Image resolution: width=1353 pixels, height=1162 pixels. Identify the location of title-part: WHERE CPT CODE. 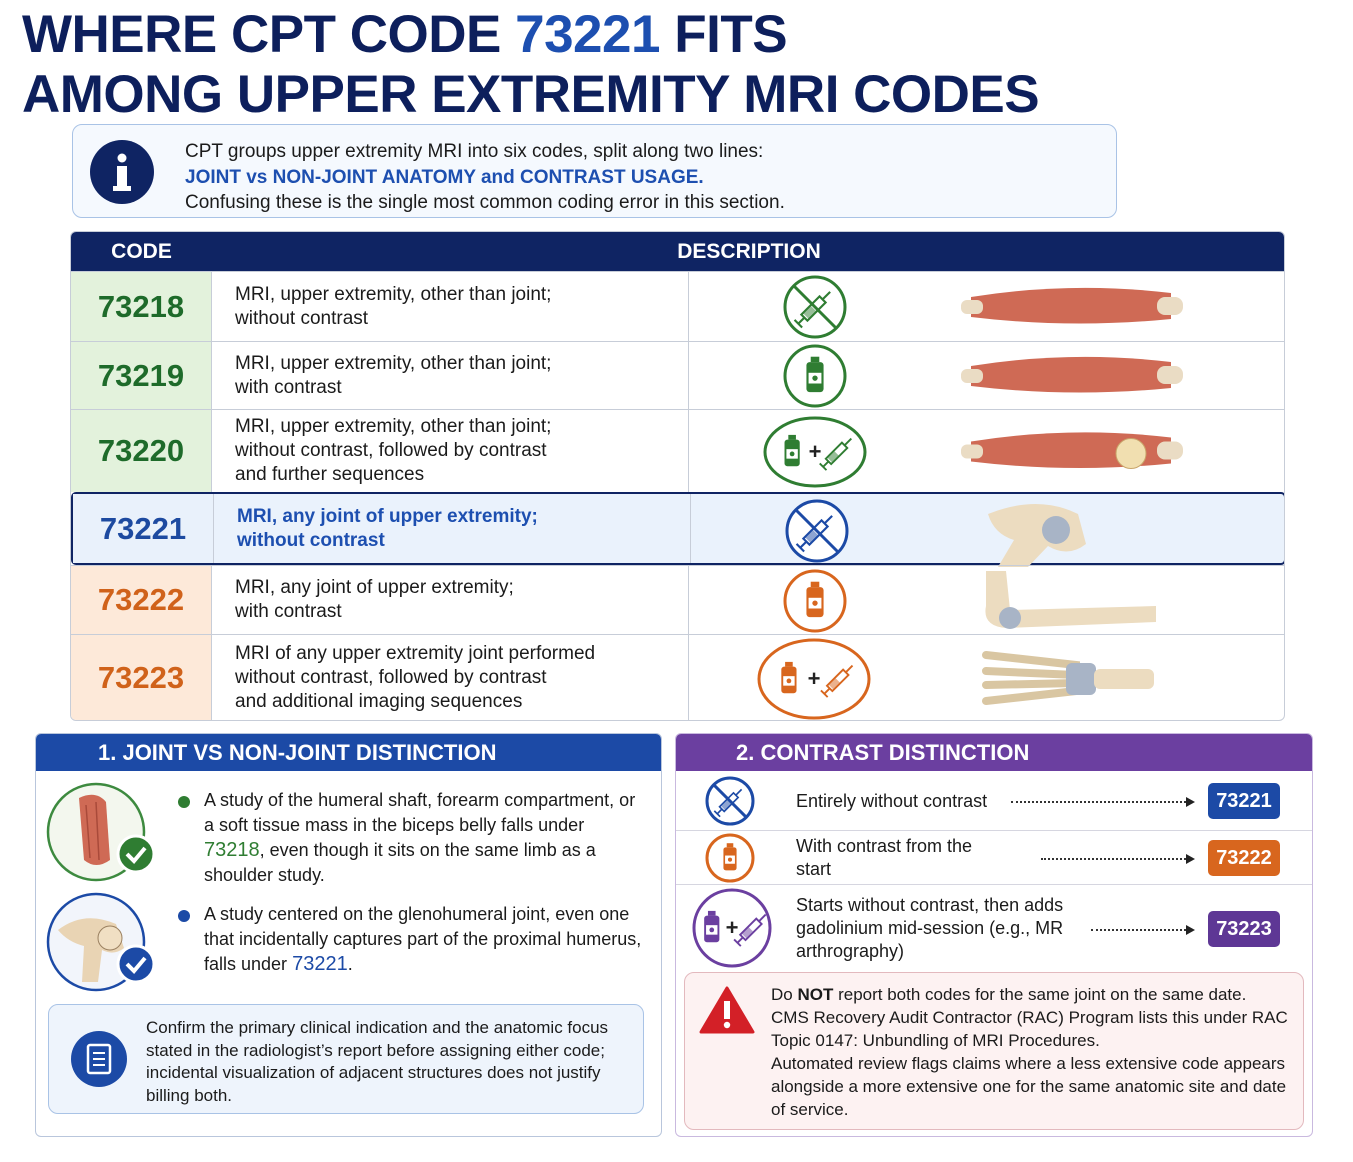
(261, 34).